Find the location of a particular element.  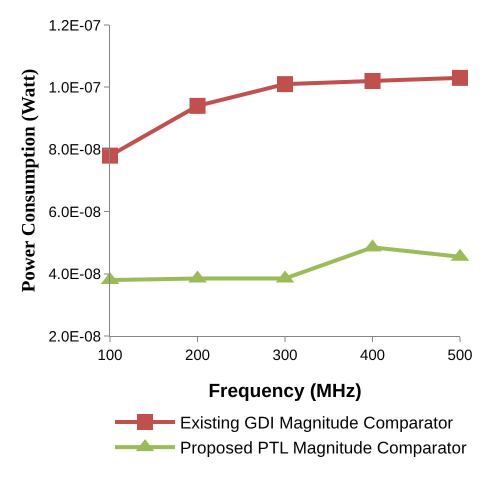

y-axis-title: Power Consumption (Watt) is located at coordinates (29, 180).